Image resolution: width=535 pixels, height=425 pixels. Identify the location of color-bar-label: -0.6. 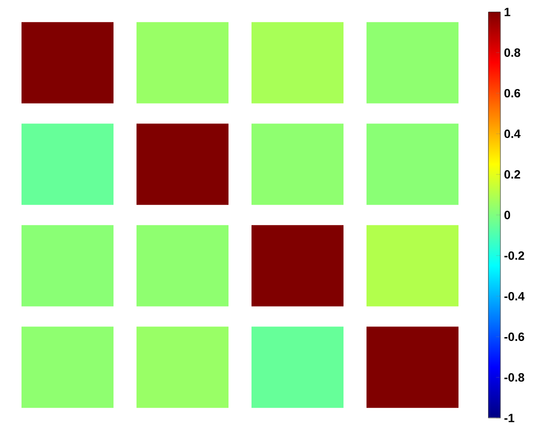
(514, 337).